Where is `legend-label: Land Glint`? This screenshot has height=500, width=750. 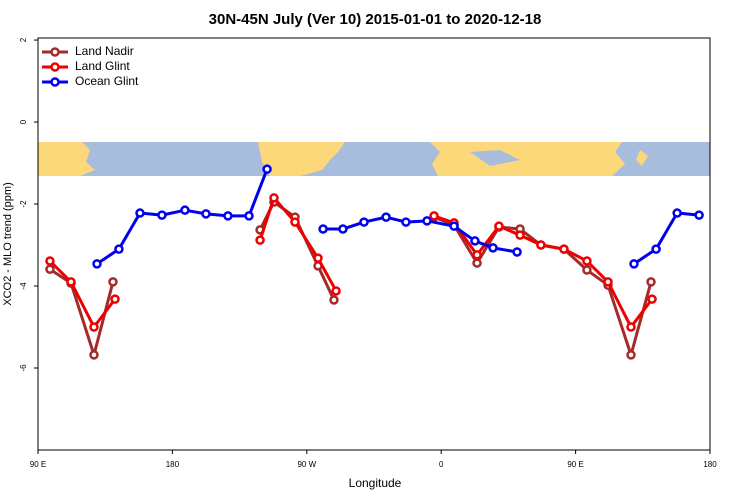
legend-label: Land Glint is located at coordinates (102, 66).